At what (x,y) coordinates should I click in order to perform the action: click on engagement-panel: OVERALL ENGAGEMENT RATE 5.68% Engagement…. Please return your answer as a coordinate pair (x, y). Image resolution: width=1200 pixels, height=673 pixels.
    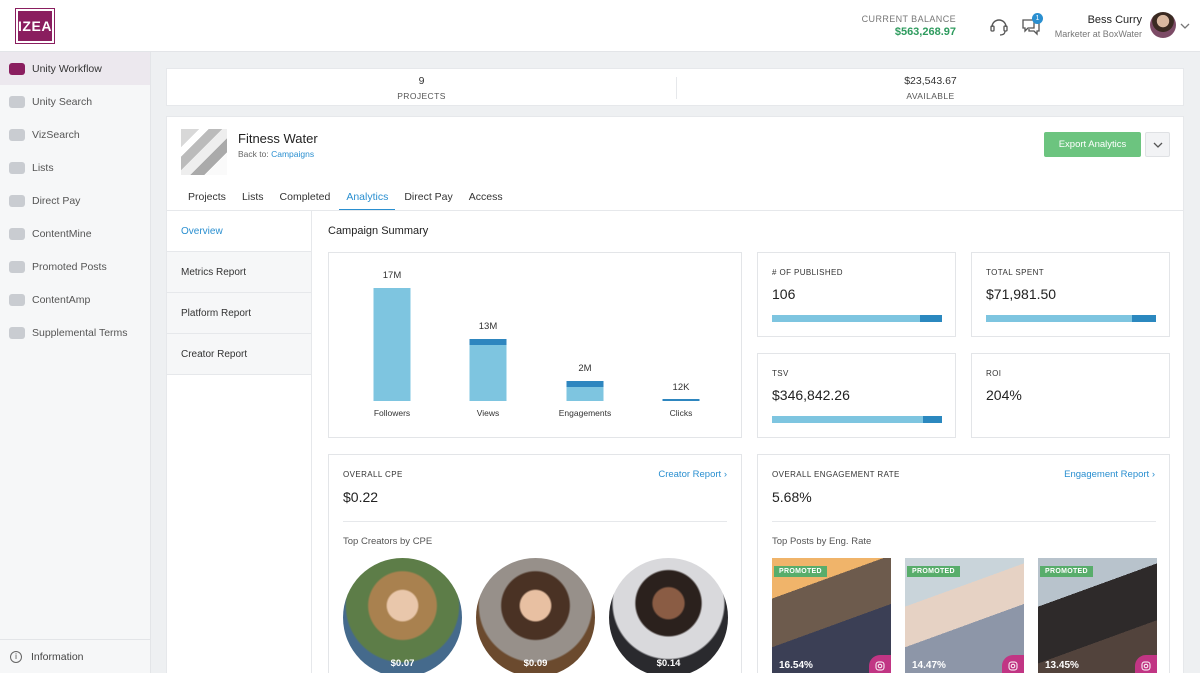
    Looking at the image, I should click on (963, 563).